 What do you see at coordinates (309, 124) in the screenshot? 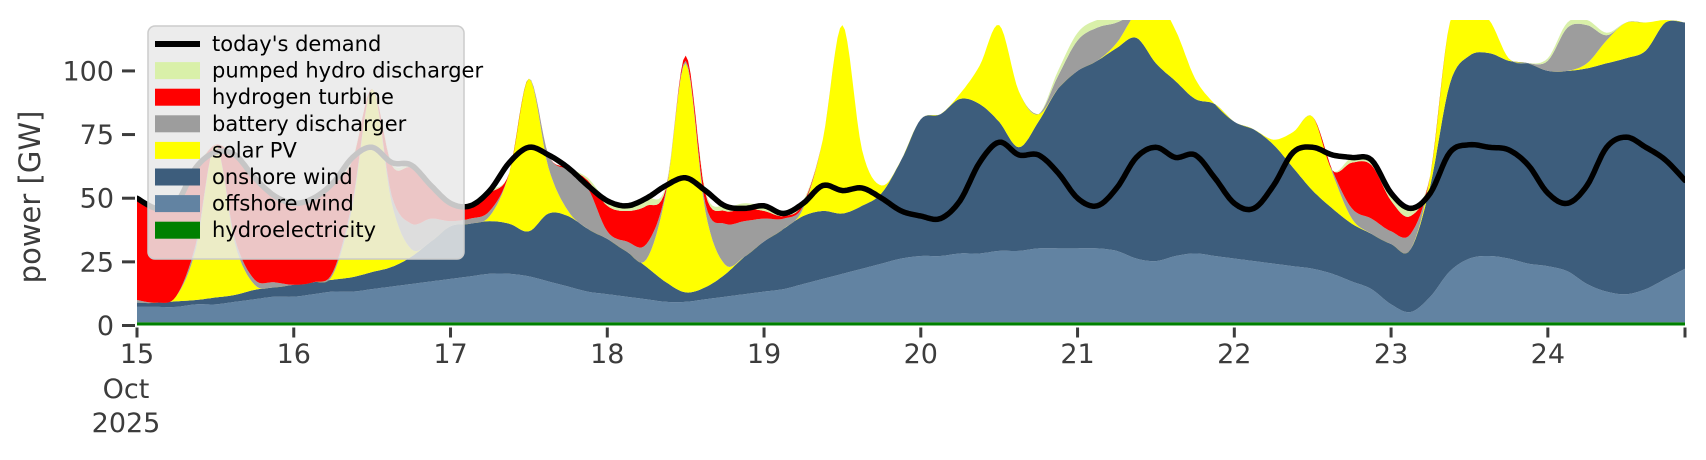
I see `legend-label-3: battery discharger` at bounding box center [309, 124].